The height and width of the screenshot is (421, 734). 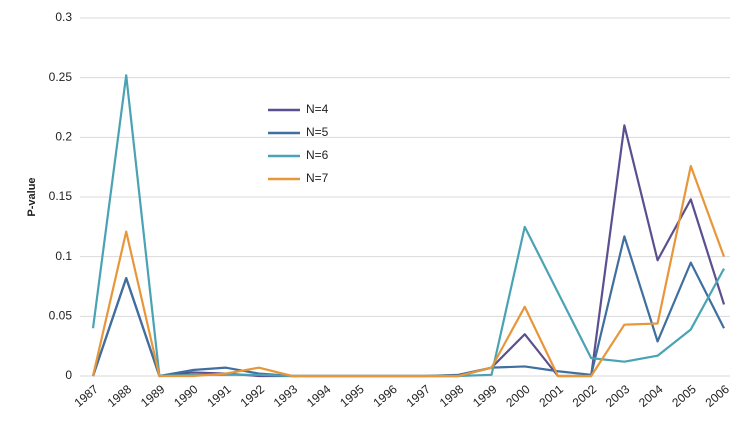 What do you see at coordinates (61, 316) in the screenshot?
I see `y-tick-label: 0.05` at bounding box center [61, 316].